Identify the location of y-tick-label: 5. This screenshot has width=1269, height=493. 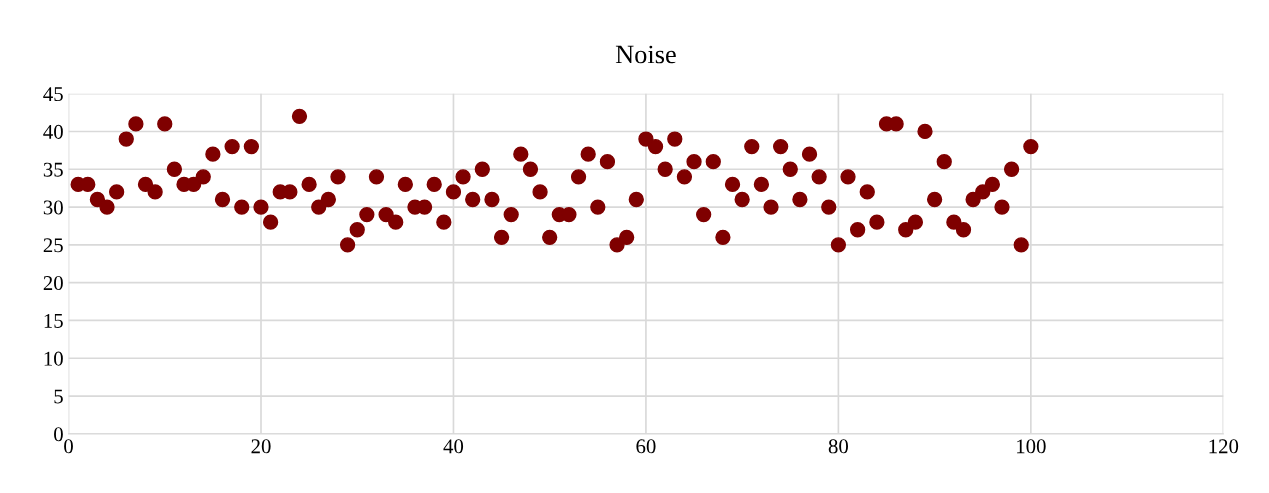
(58, 396).